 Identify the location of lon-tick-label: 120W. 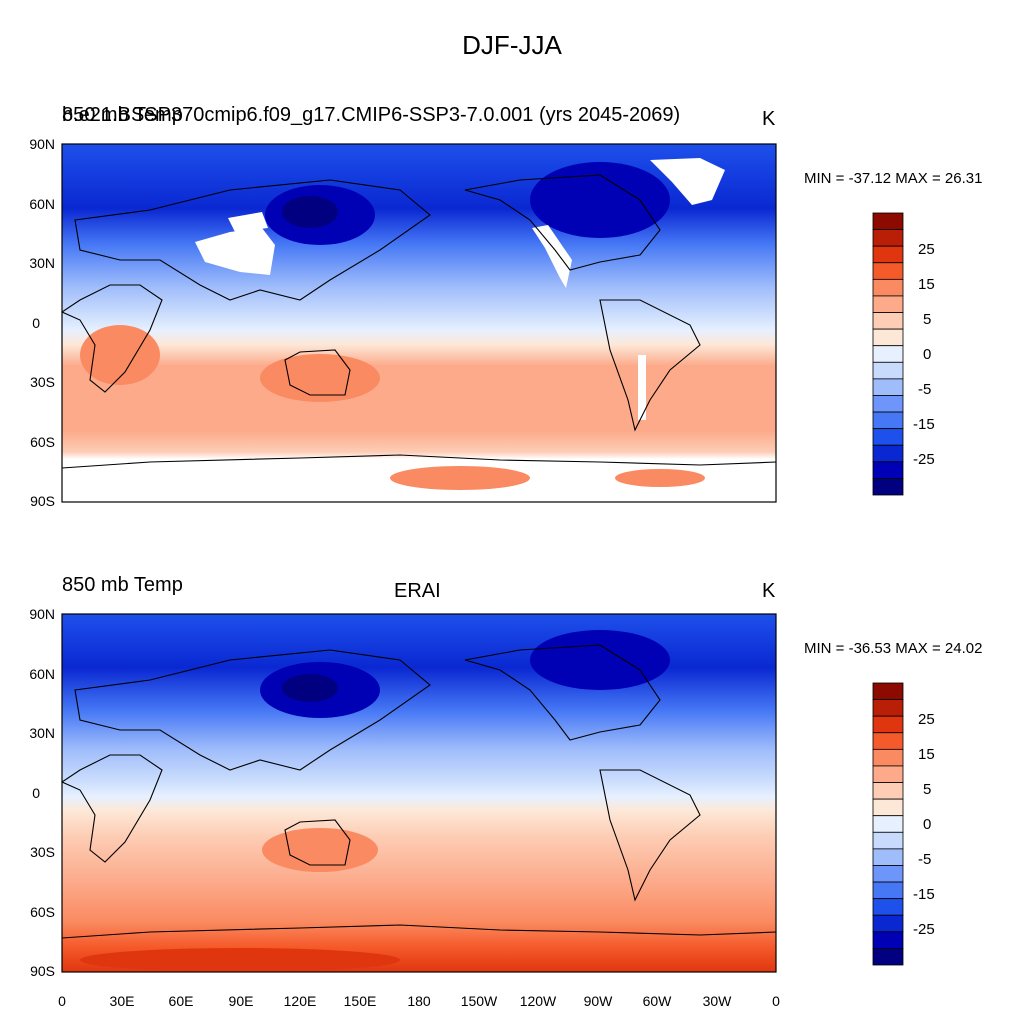
(538, 1001).